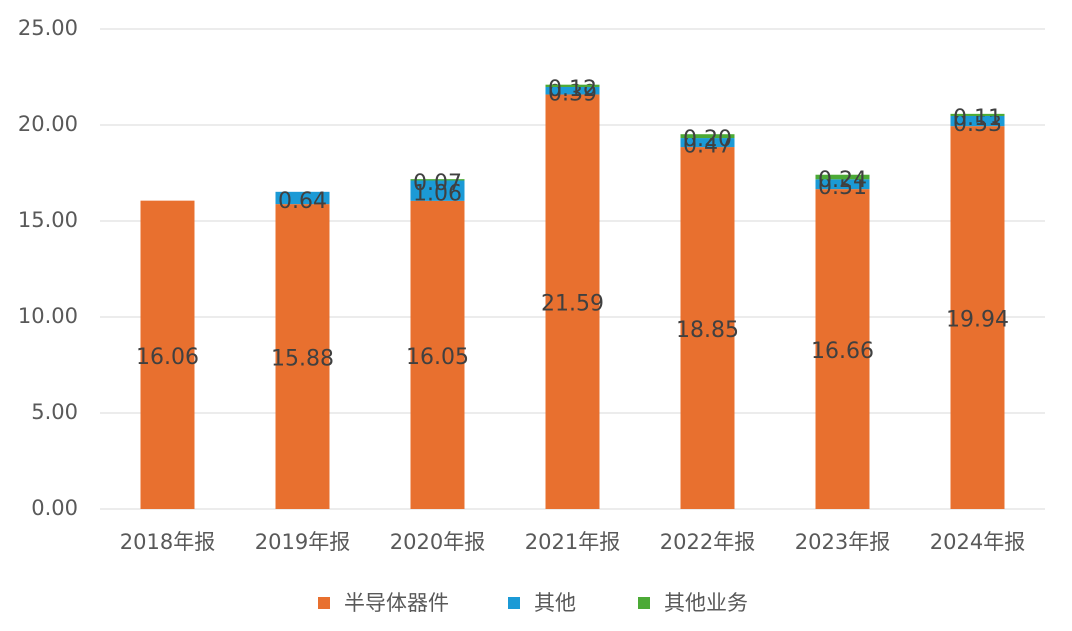  Describe the element at coordinates (396, 603) in the screenshot. I see `legend-label: 半导体器件` at that location.